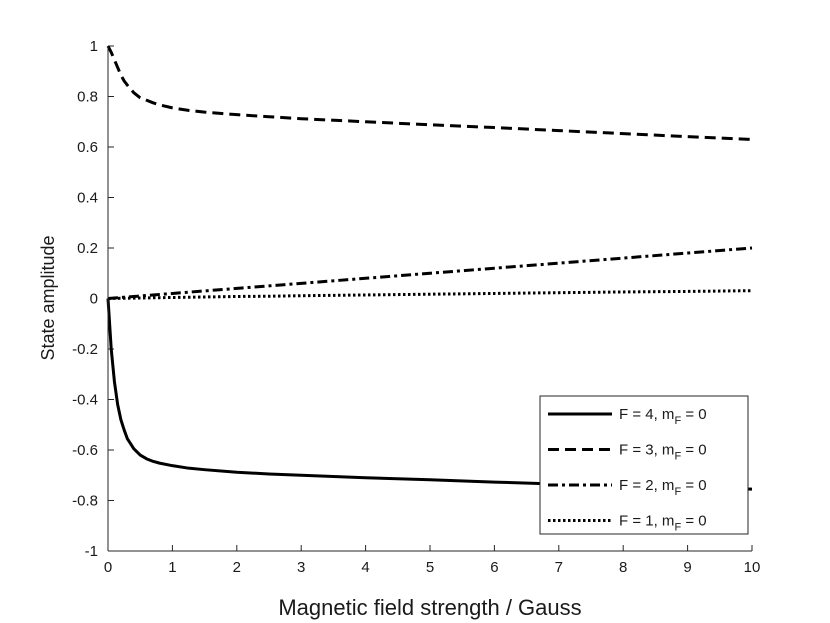 The width and height of the screenshot is (830, 623). What do you see at coordinates (94, 46) in the screenshot?
I see `y-tick-label: 1` at bounding box center [94, 46].